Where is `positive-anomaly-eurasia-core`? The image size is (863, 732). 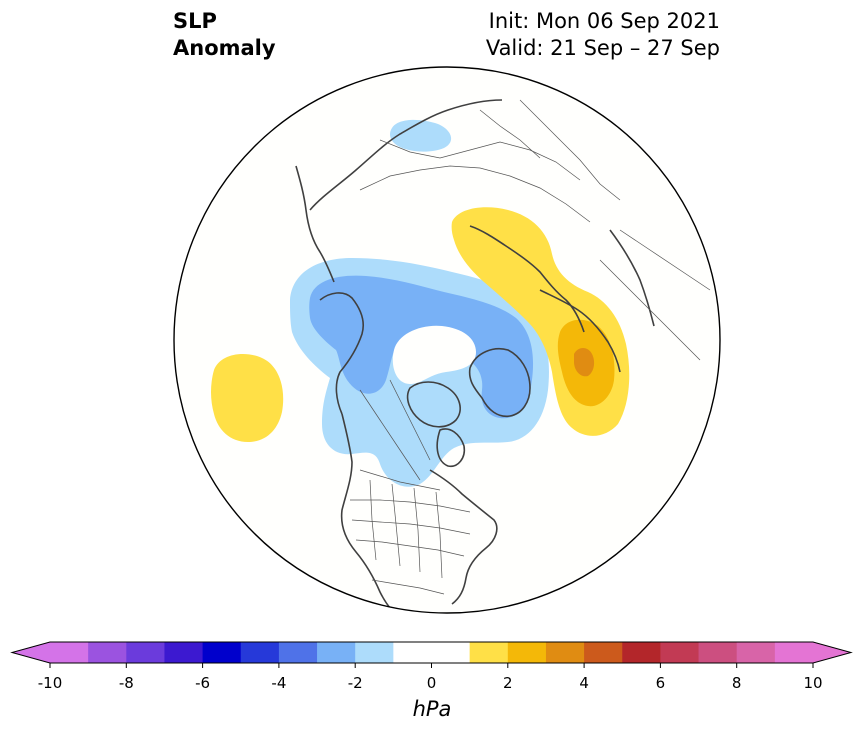 positive-anomaly-eurasia-core is located at coordinates (584, 362).